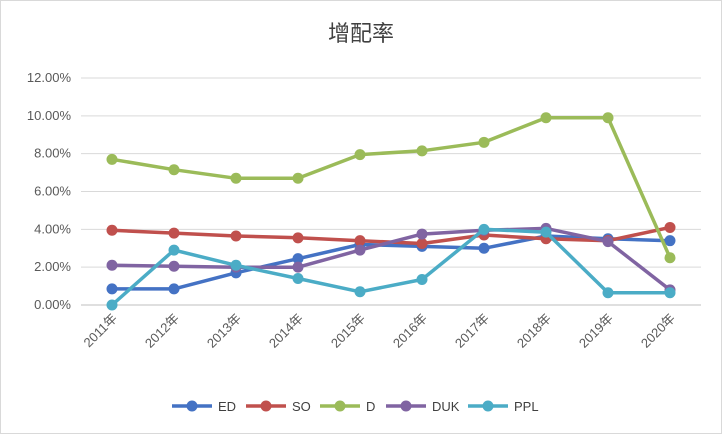 The image size is (722, 434). Describe the element at coordinates (534, 331) in the screenshot. I see `x-tick-label: 2018年` at that location.